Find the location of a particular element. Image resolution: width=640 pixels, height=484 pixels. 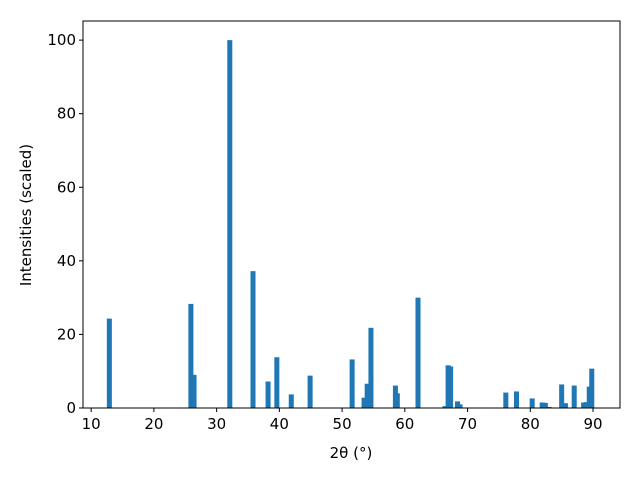

x-axis-label: 2θ (°) is located at coordinates (351, 453).